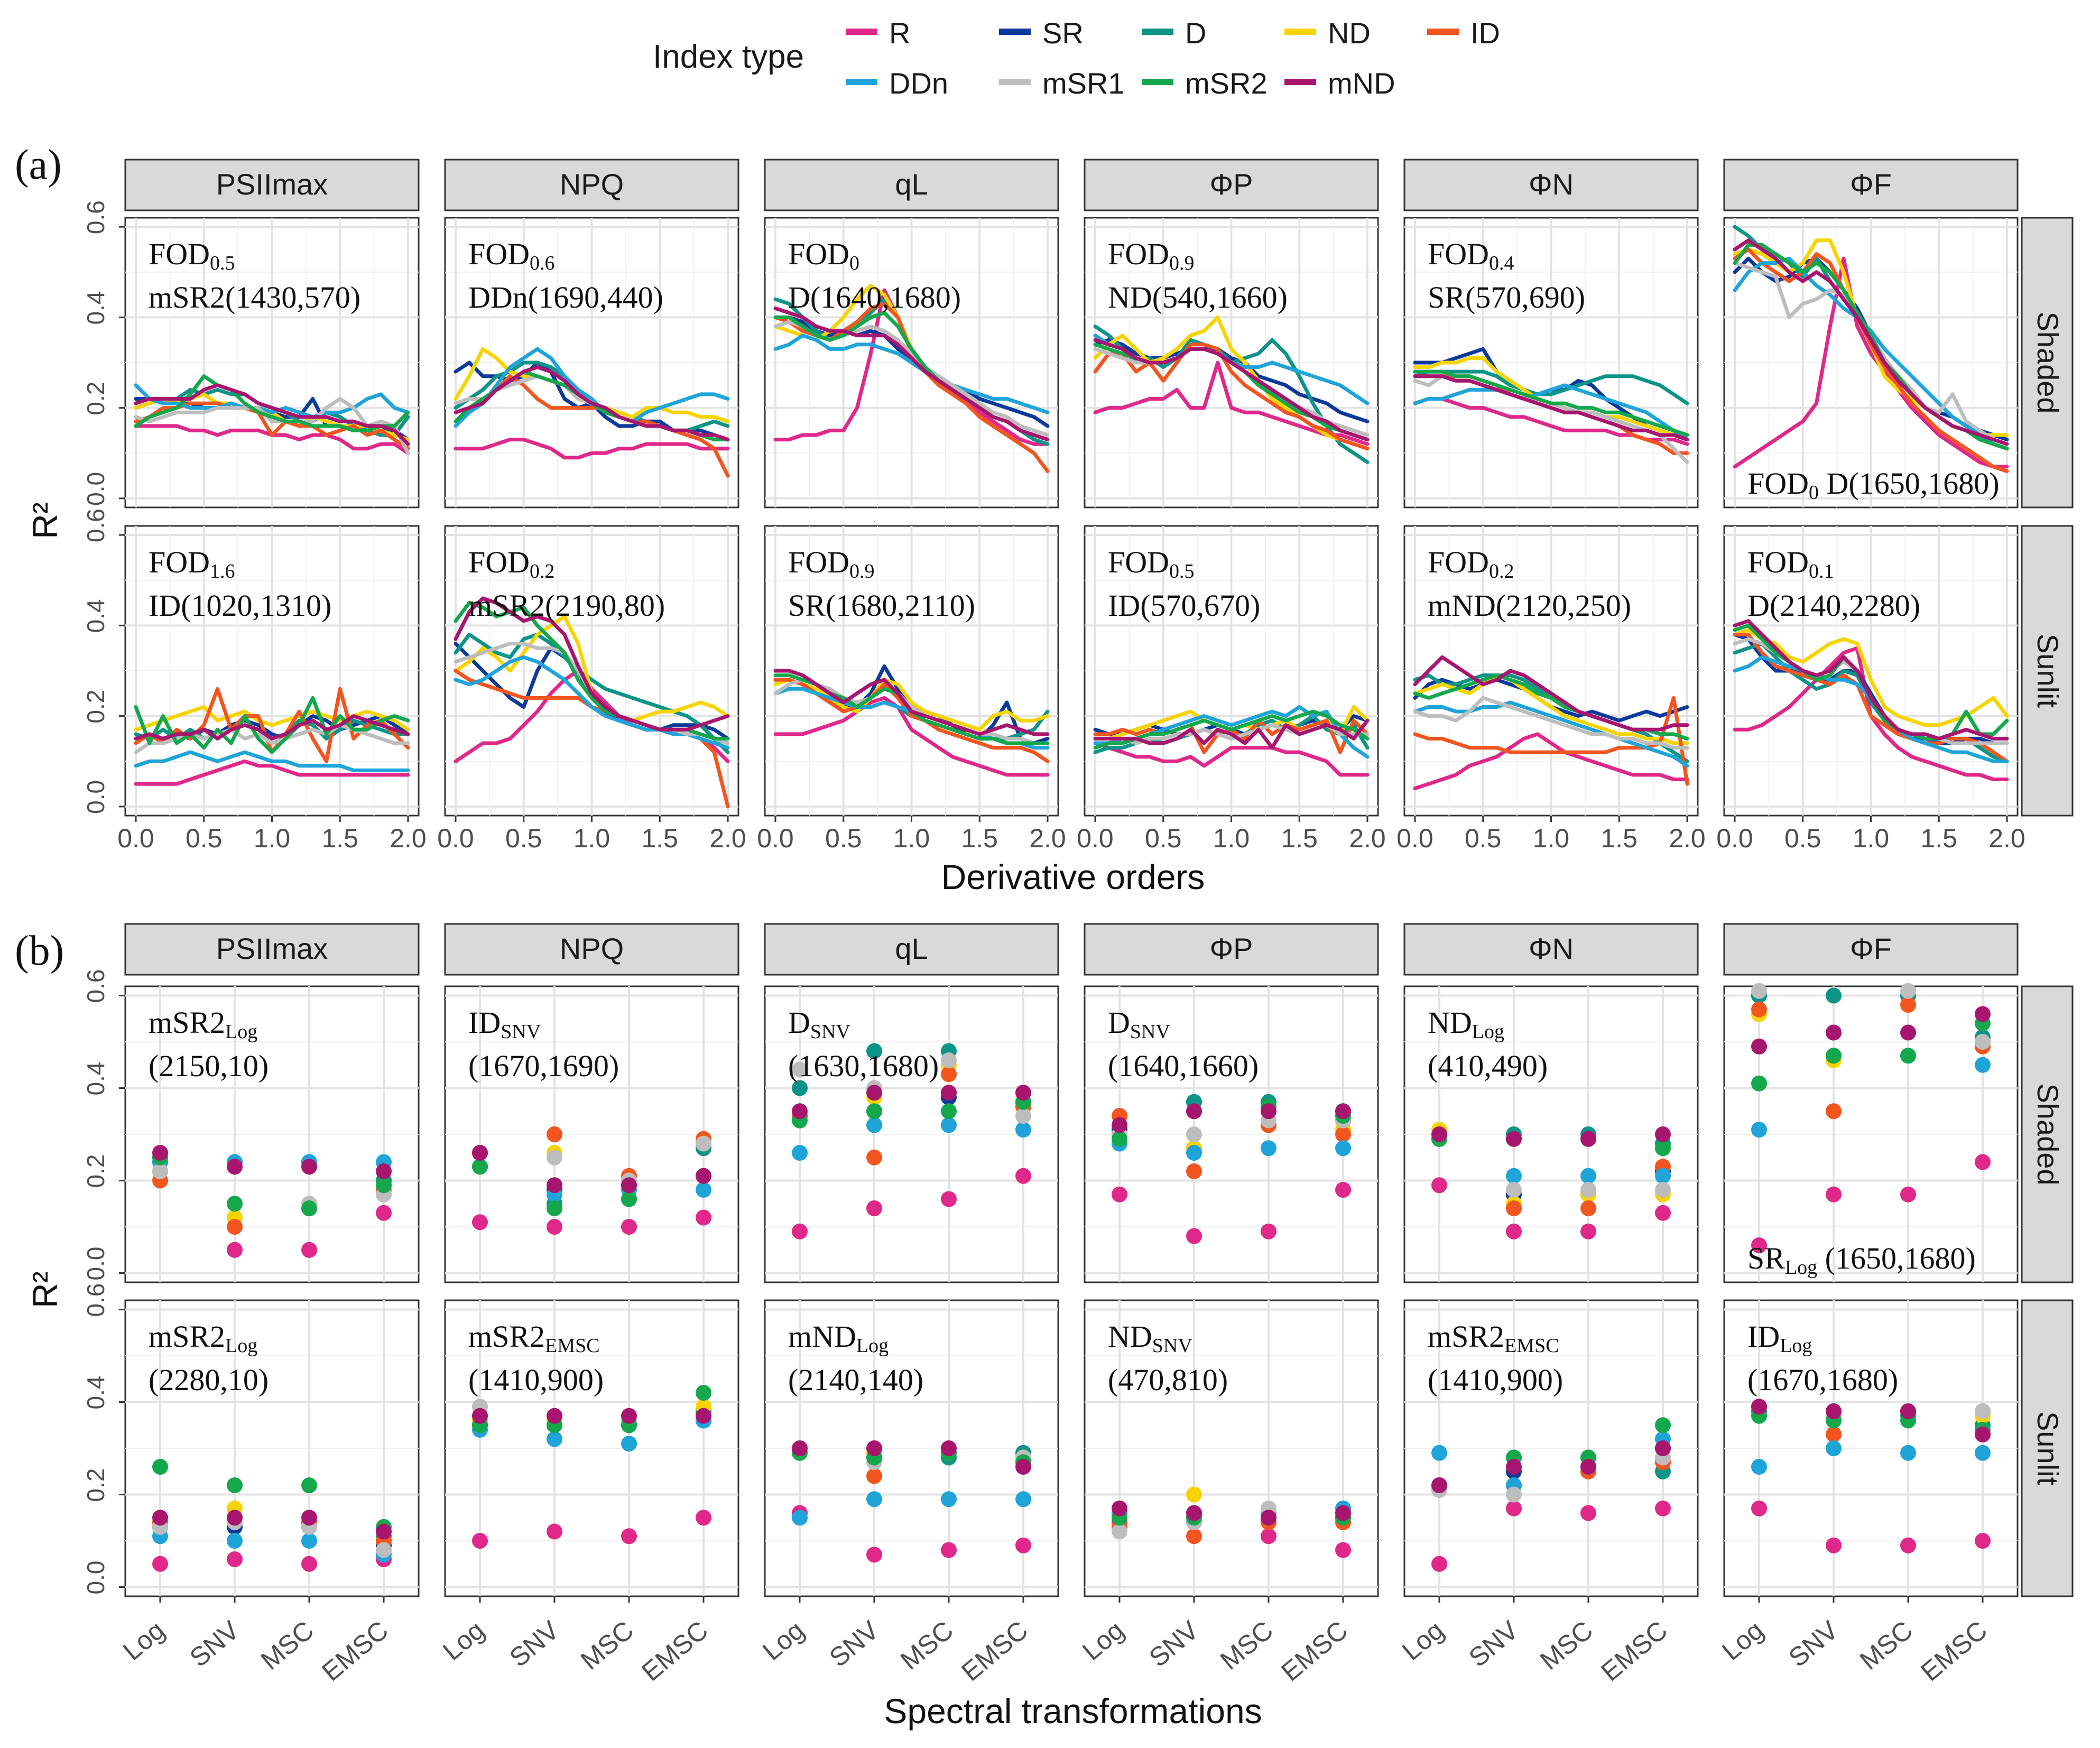 The height and width of the screenshot is (1748, 2100). I want to click on strip-b-sunlit: Sunlit, so click(2048, 1448).